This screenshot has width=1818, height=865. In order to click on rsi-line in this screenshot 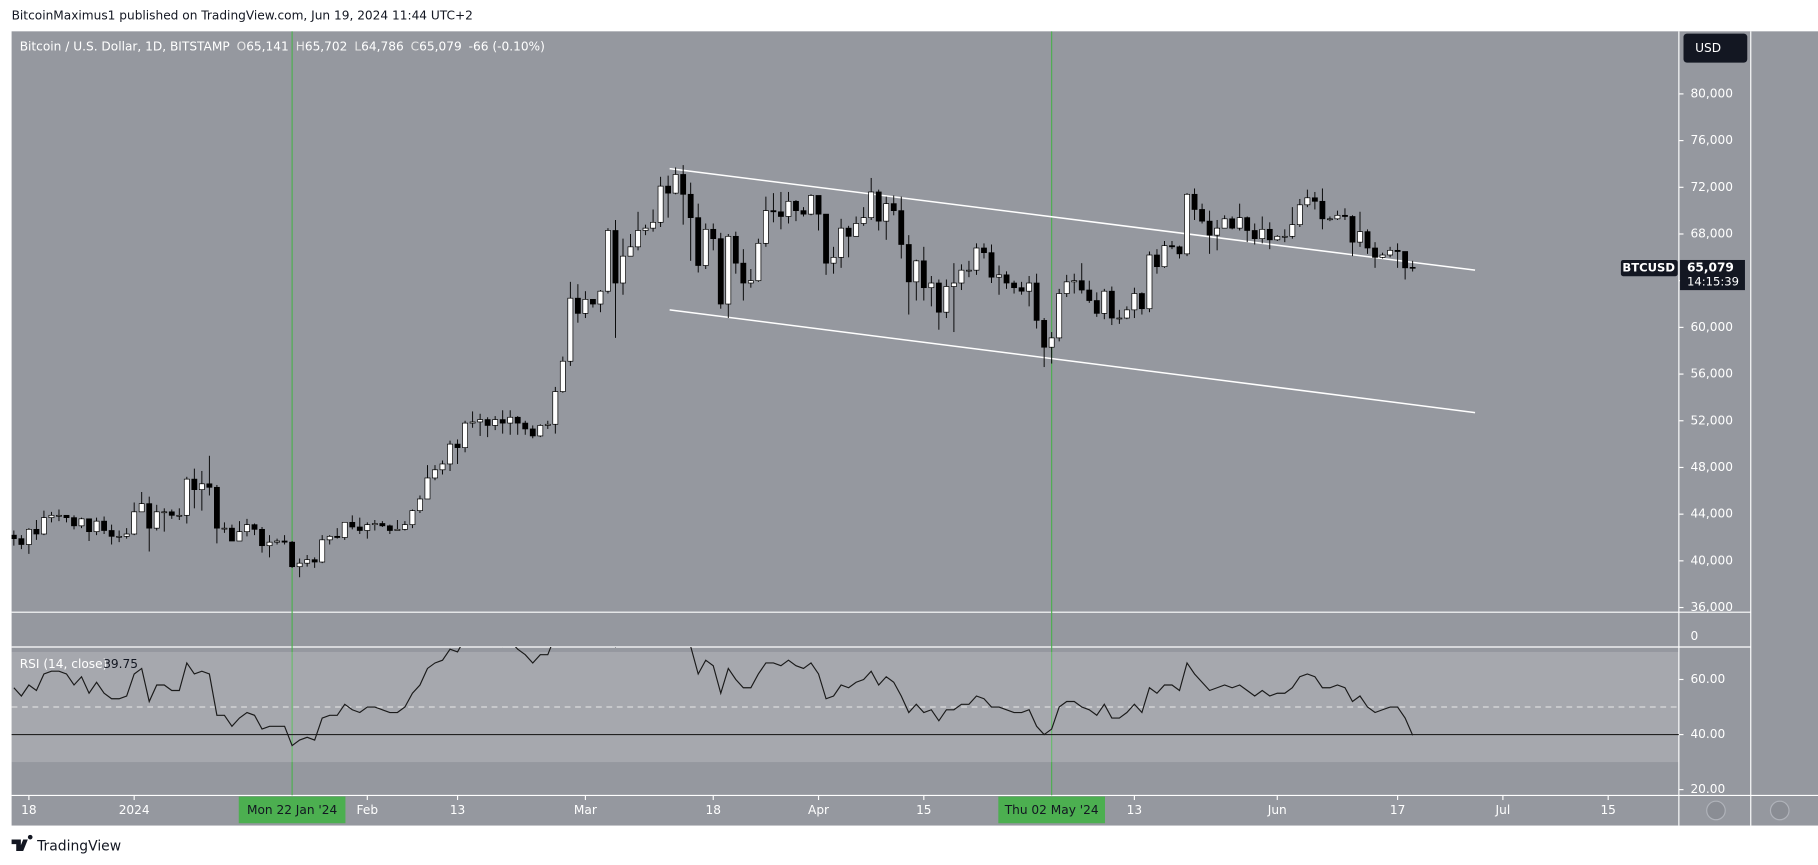, I will do `click(713, 696)`.